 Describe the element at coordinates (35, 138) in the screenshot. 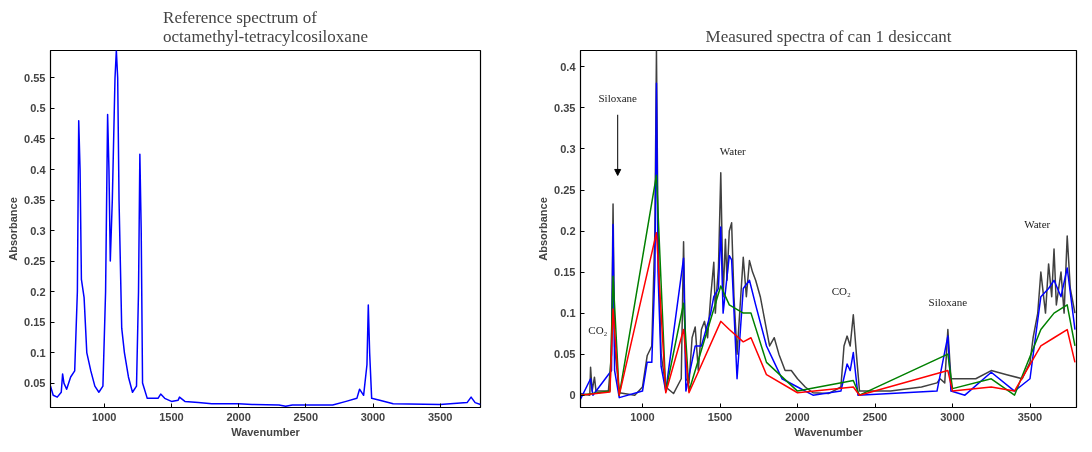

I see `y-tick-label: 0.45` at that location.